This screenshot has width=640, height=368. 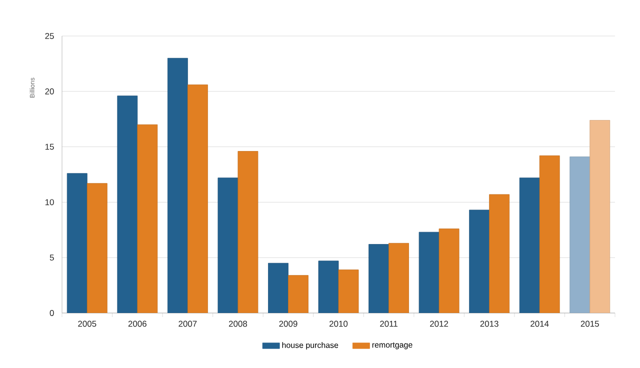 What do you see at coordinates (539, 323) in the screenshot?
I see `x-tick-label: 2014` at bounding box center [539, 323].